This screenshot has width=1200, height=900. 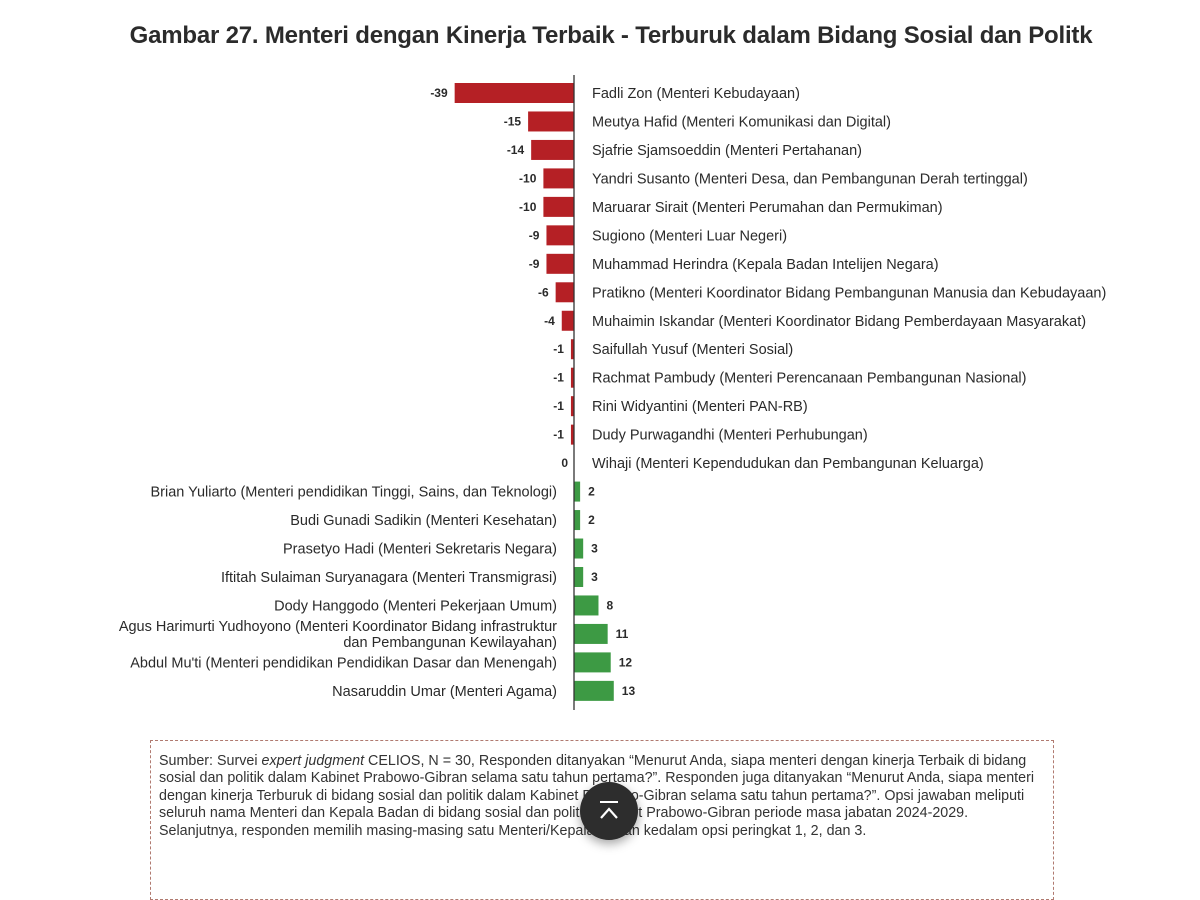 What do you see at coordinates (543, 292) in the screenshot?
I see `value-label: -6` at bounding box center [543, 292].